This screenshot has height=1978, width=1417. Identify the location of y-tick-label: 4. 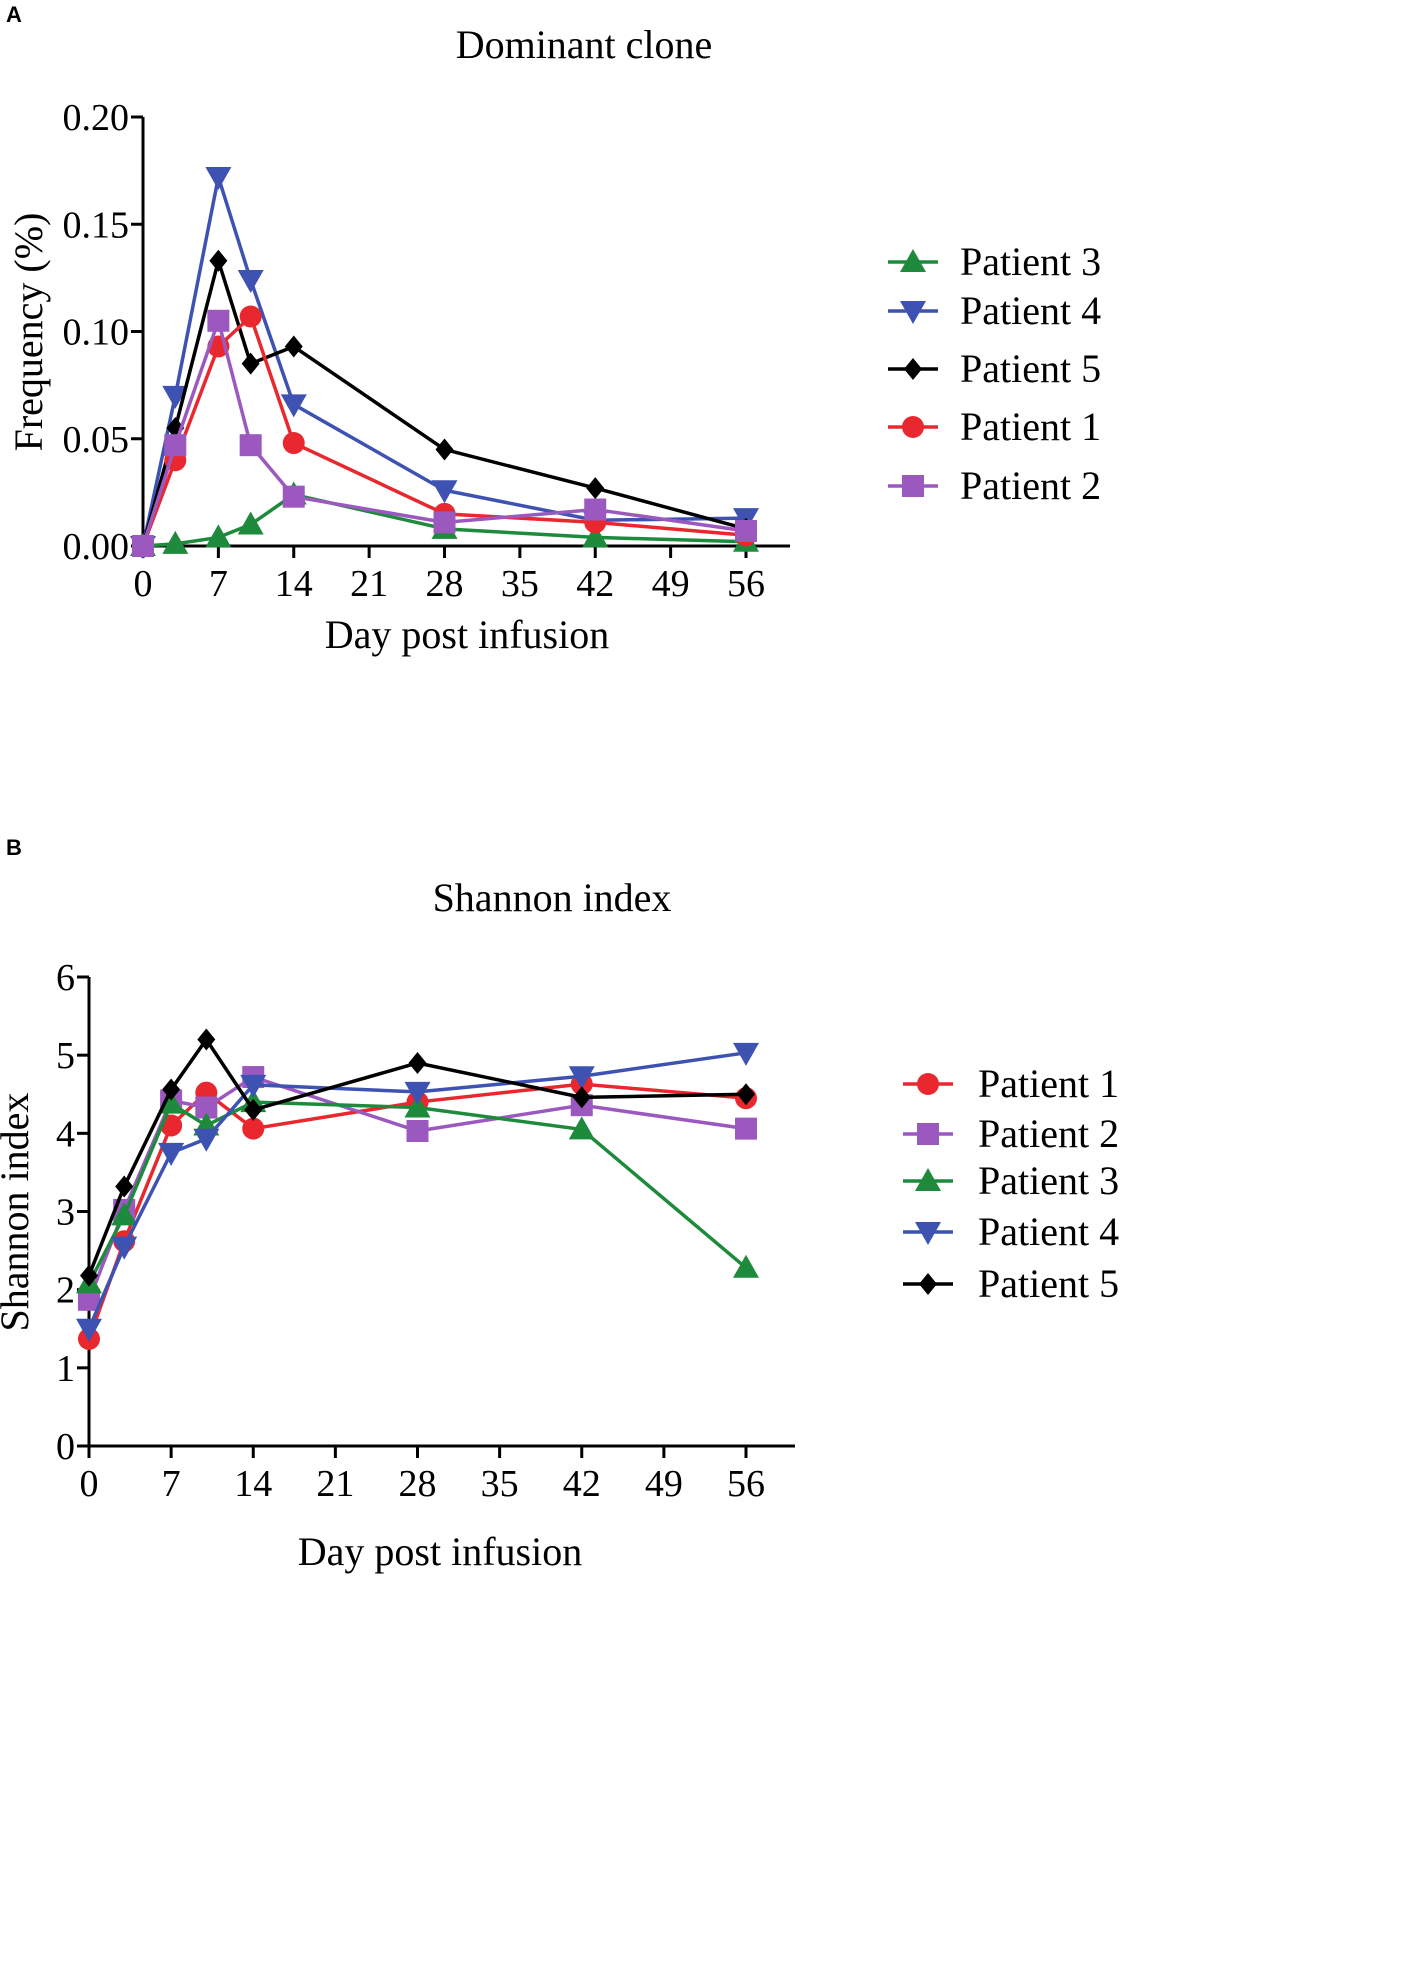
(65, 1134).